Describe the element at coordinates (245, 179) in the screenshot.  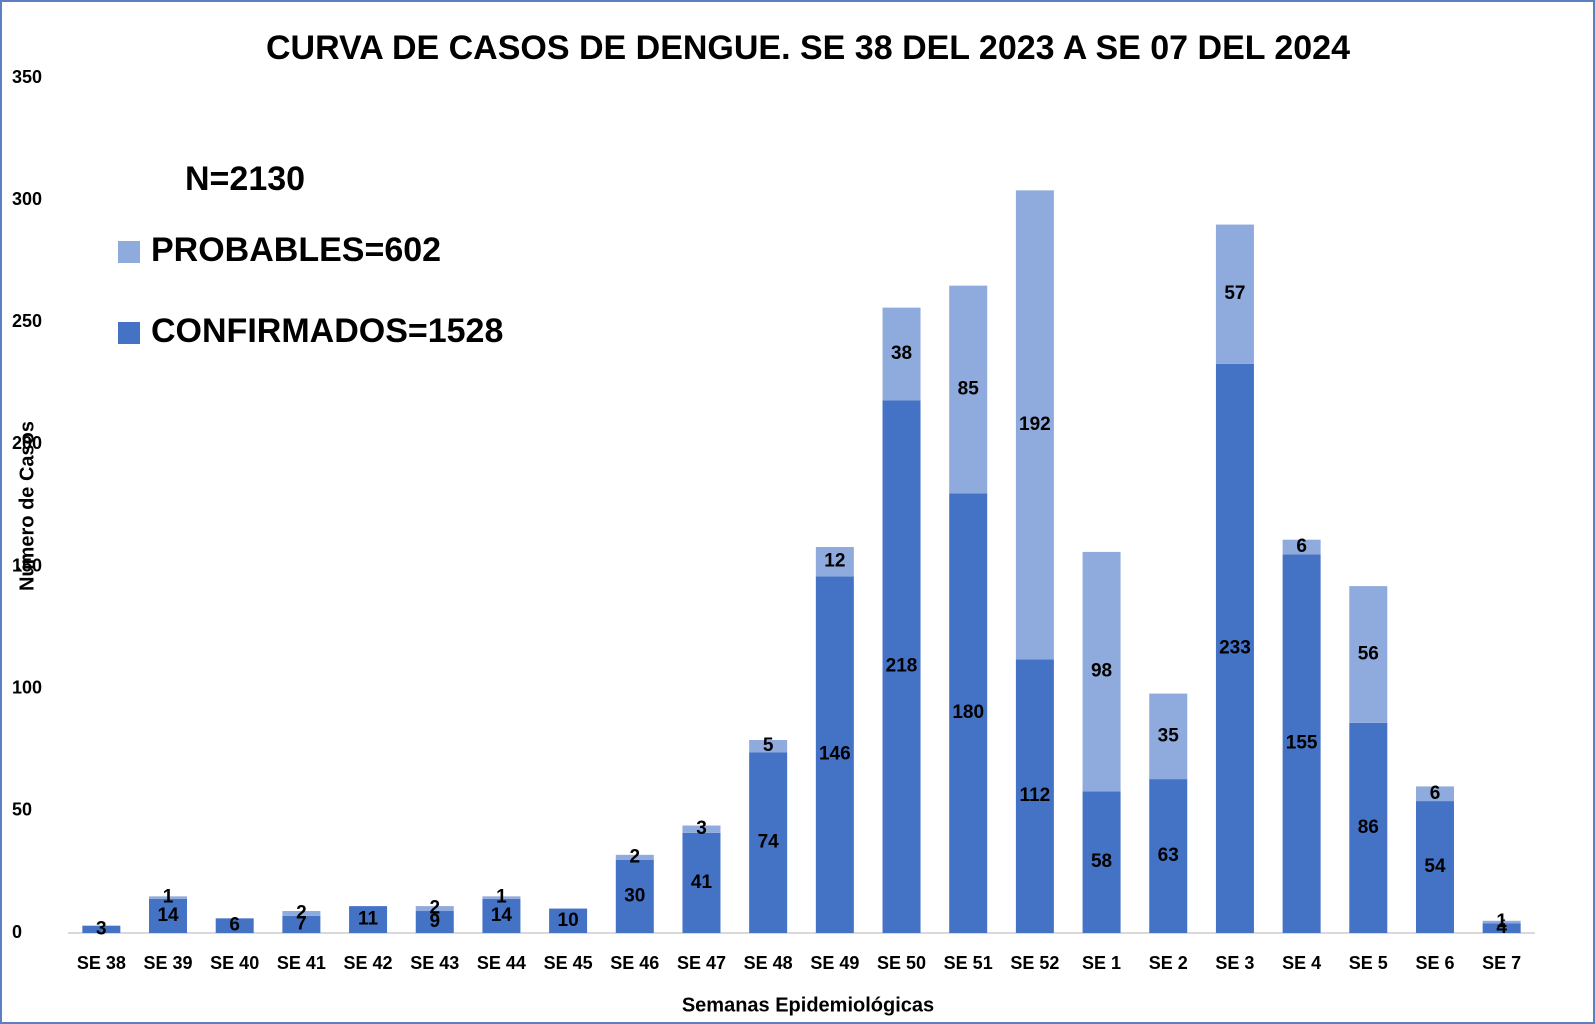
I see `annotation: N=2130` at that location.